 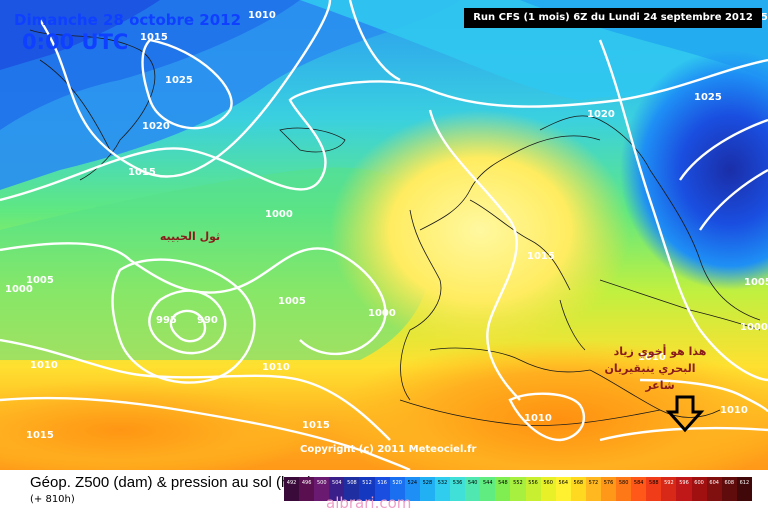 What do you see at coordinates (412, 489) in the screenshot?
I see `scale-cell-524: 524` at bounding box center [412, 489].